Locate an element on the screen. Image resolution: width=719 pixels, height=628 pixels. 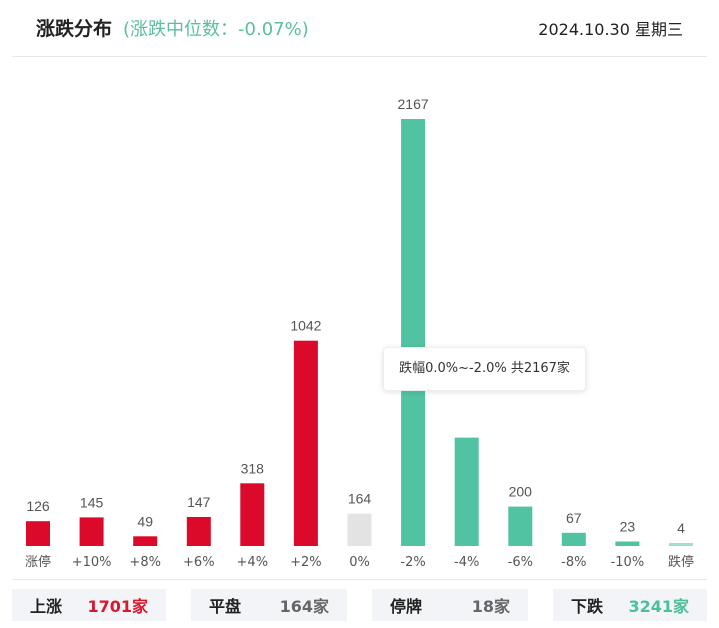
category-label-5: +2% is located at coordinates (306, 562).